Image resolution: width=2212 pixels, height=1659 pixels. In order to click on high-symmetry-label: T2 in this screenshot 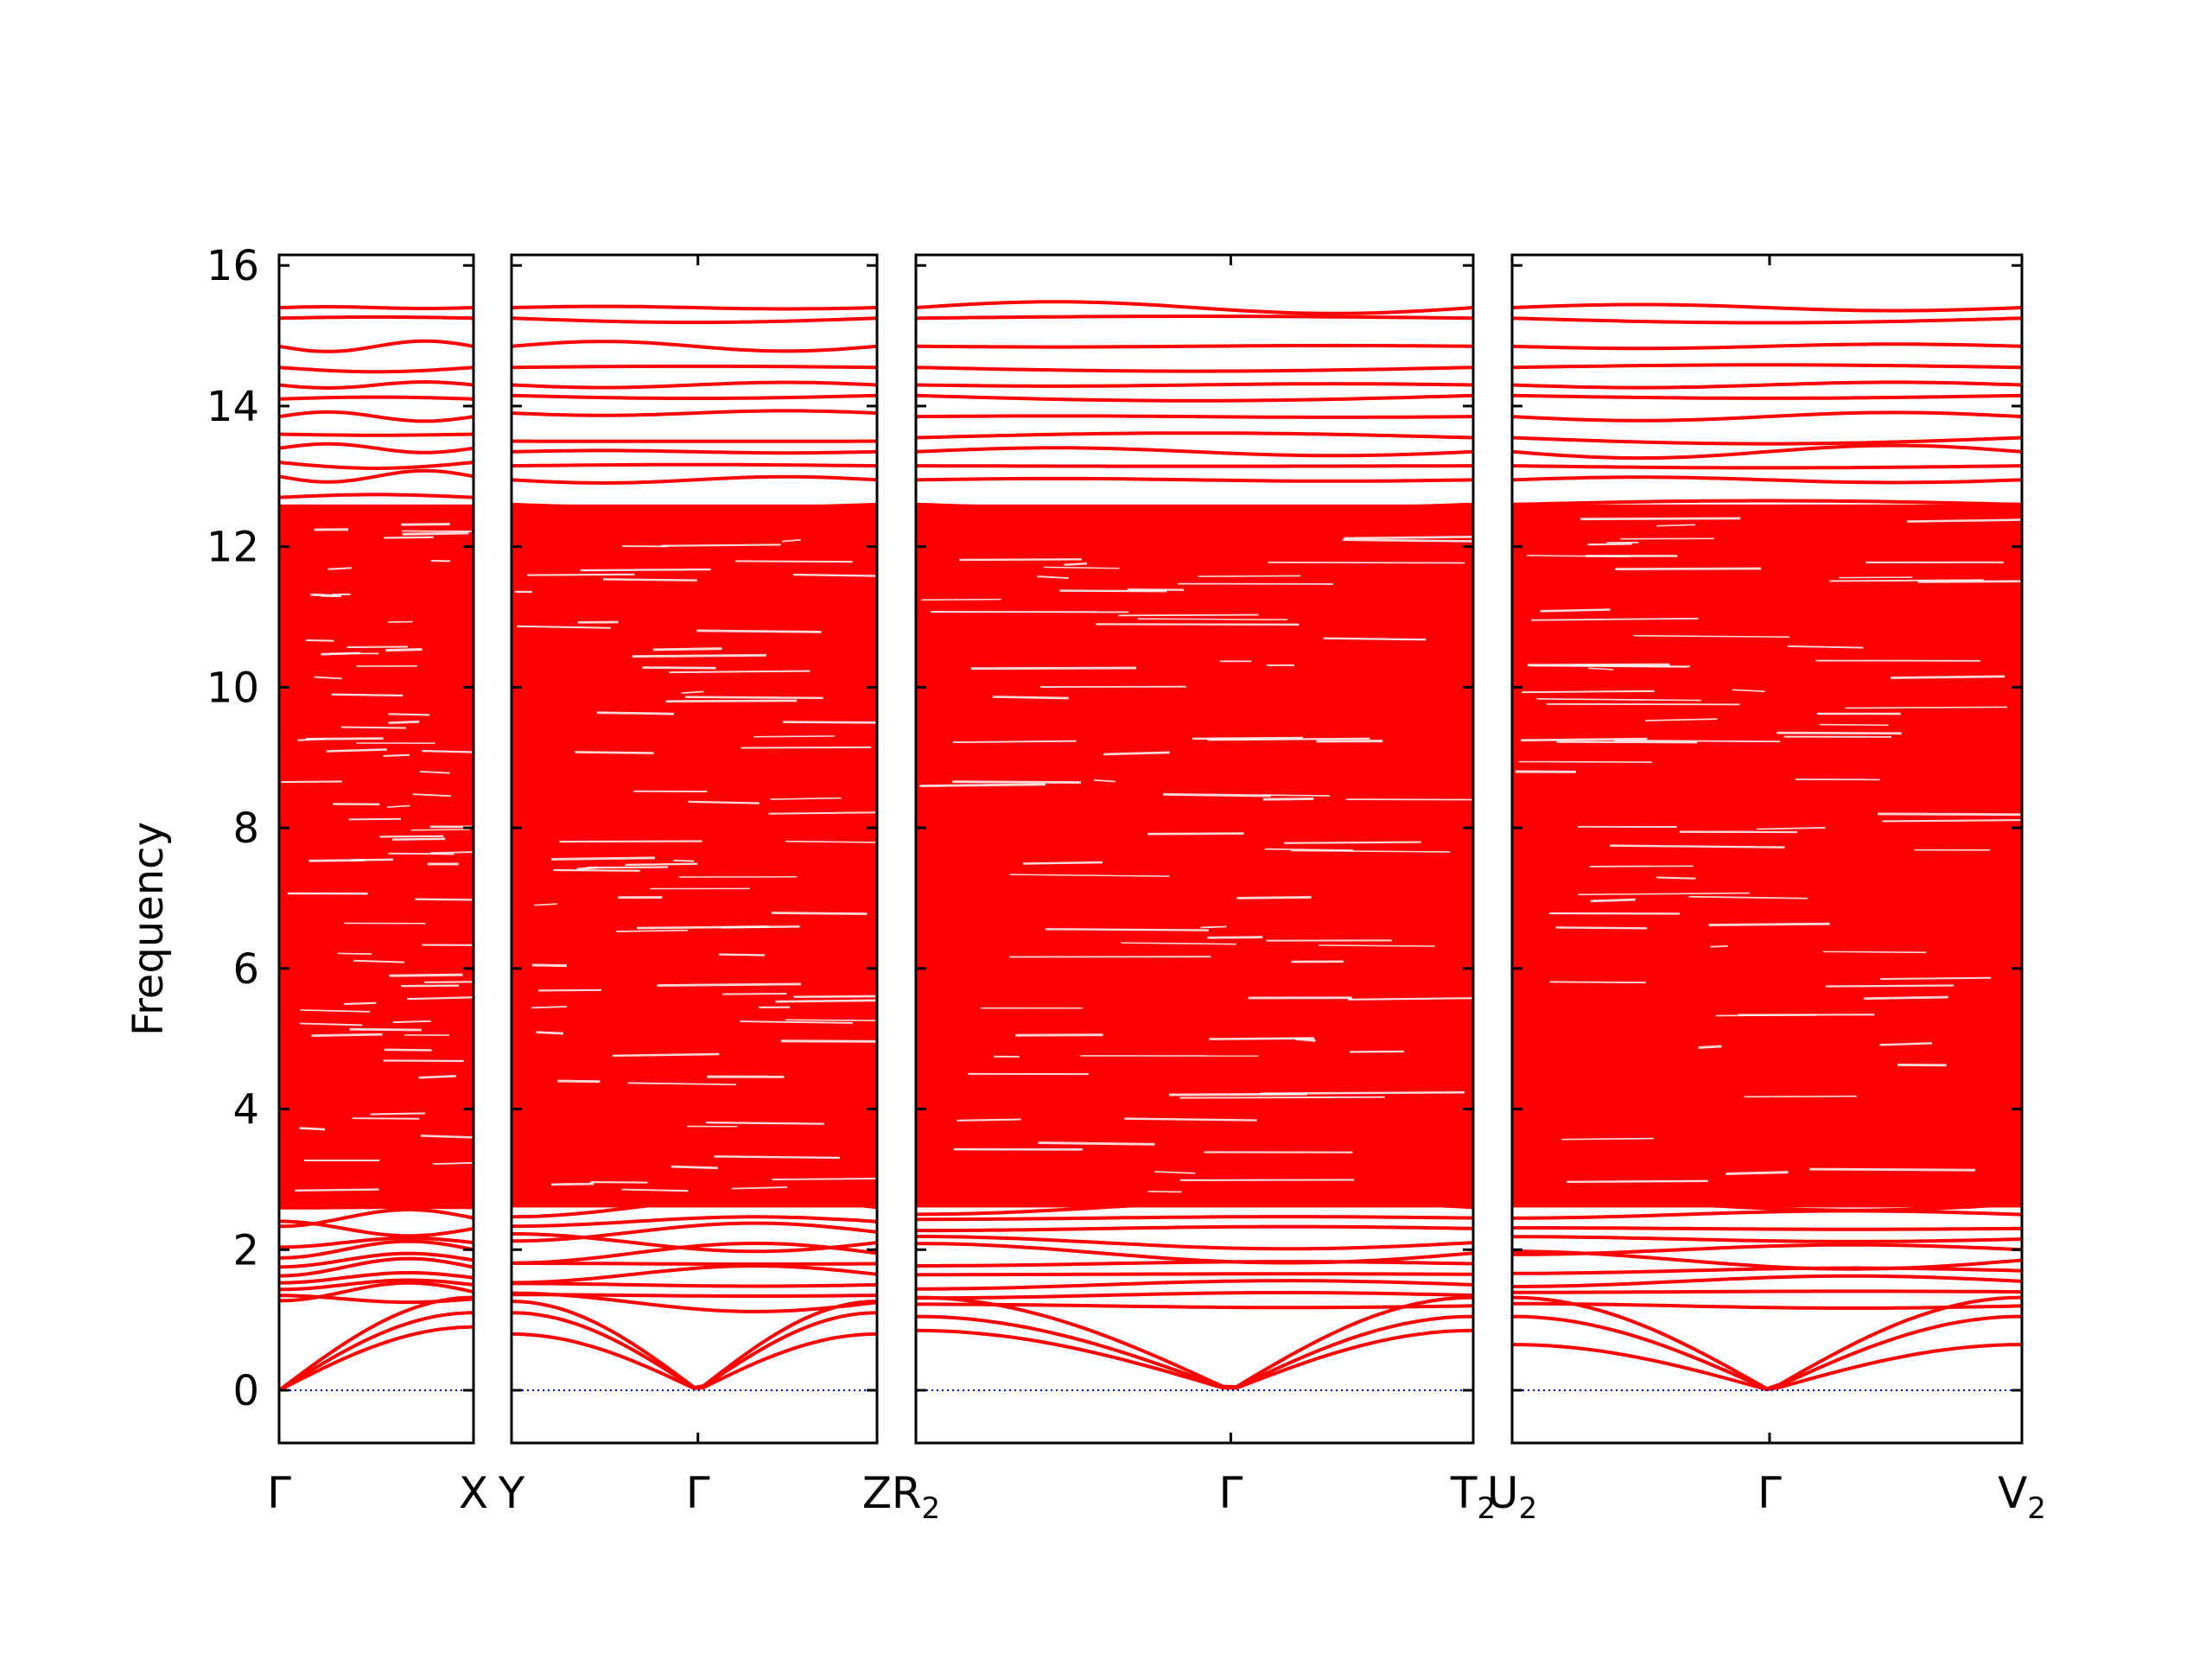, I will do `click(1473, 1497)`.